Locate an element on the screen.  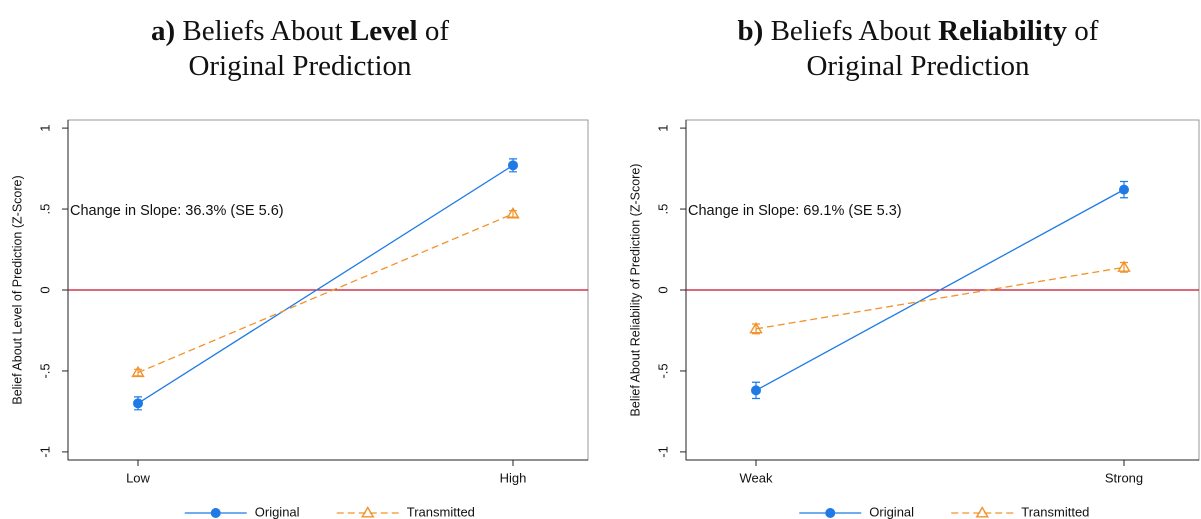
title-segment: Level is located at coordinates (383, 31).